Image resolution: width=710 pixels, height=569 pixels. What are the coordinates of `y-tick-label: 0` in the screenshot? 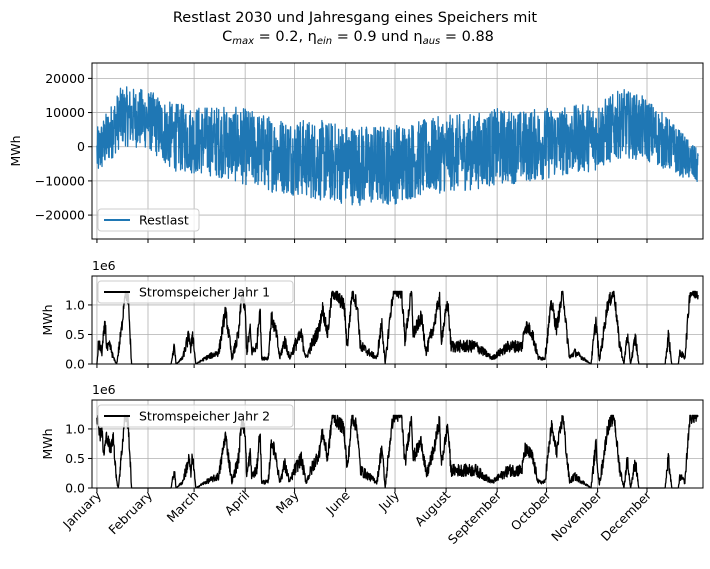 It's located at (81, 146).